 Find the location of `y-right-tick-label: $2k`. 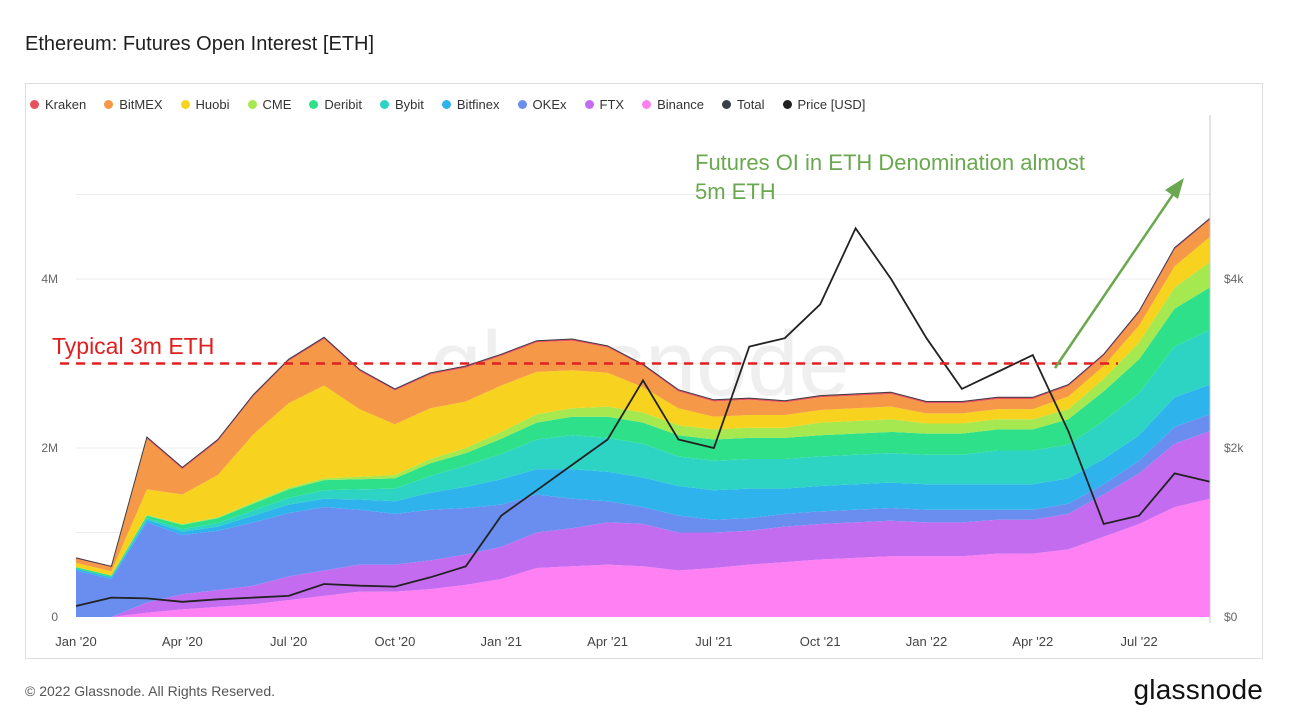

y-right-tick-label: $2k is located at coordinates (1234, 448).